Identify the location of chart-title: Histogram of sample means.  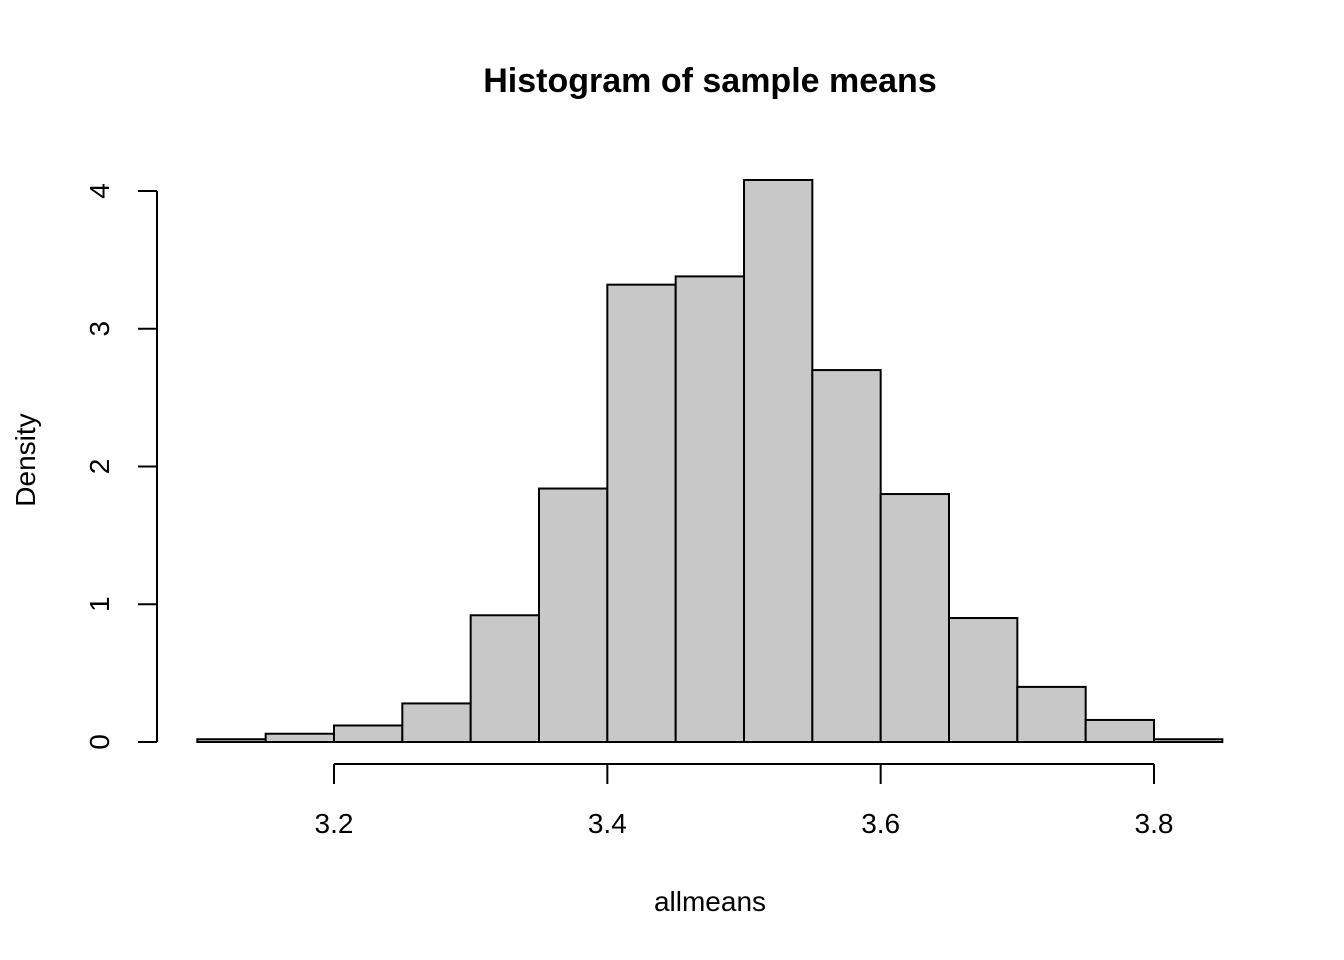
(709, 81).